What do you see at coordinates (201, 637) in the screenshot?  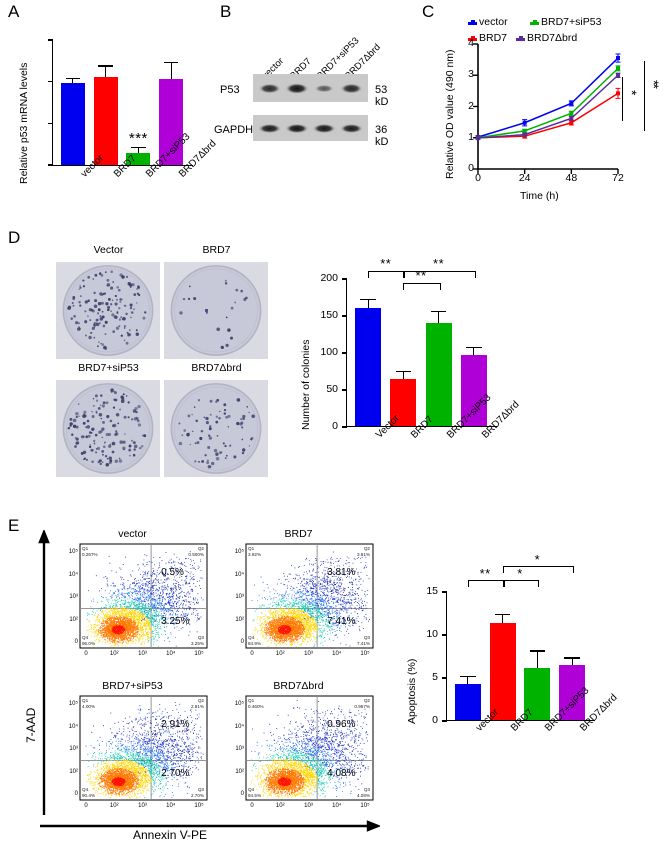 I see `quadrant-name-Q3-0: Q3` at bounding box center [201, 637].